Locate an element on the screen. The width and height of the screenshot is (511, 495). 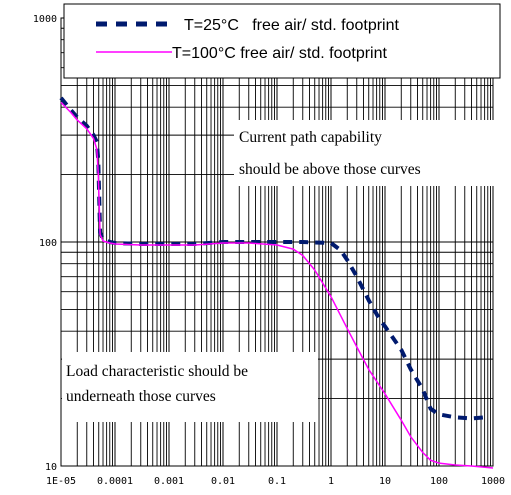
y-tick-label: 1000 is located at coordinates (45, 19).